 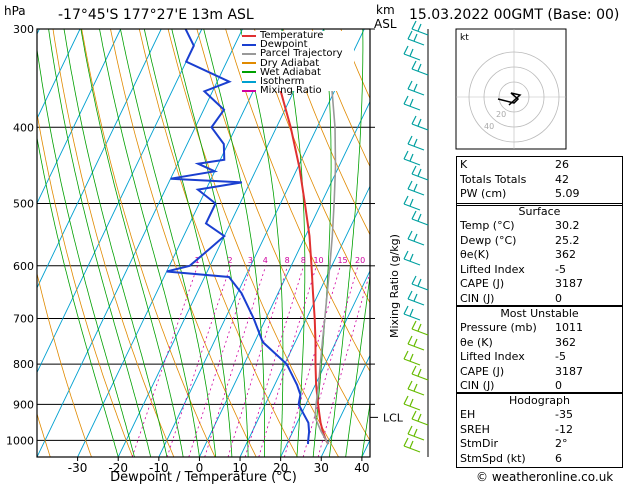 What do you see at coordinates (23, 318) in the screenshot?
I see `pressure-tick-label: 700` at bounding box center [23, 318].